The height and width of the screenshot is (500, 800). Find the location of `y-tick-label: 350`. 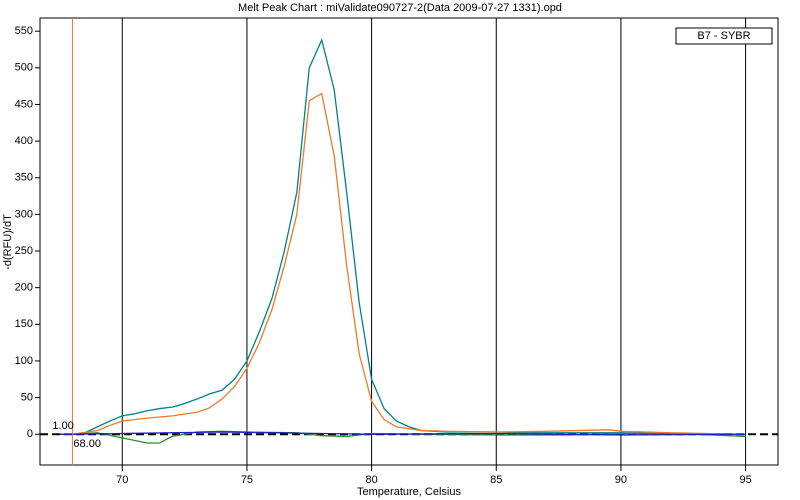

y-tick-label: 350 is located at coordinates (24, 178).